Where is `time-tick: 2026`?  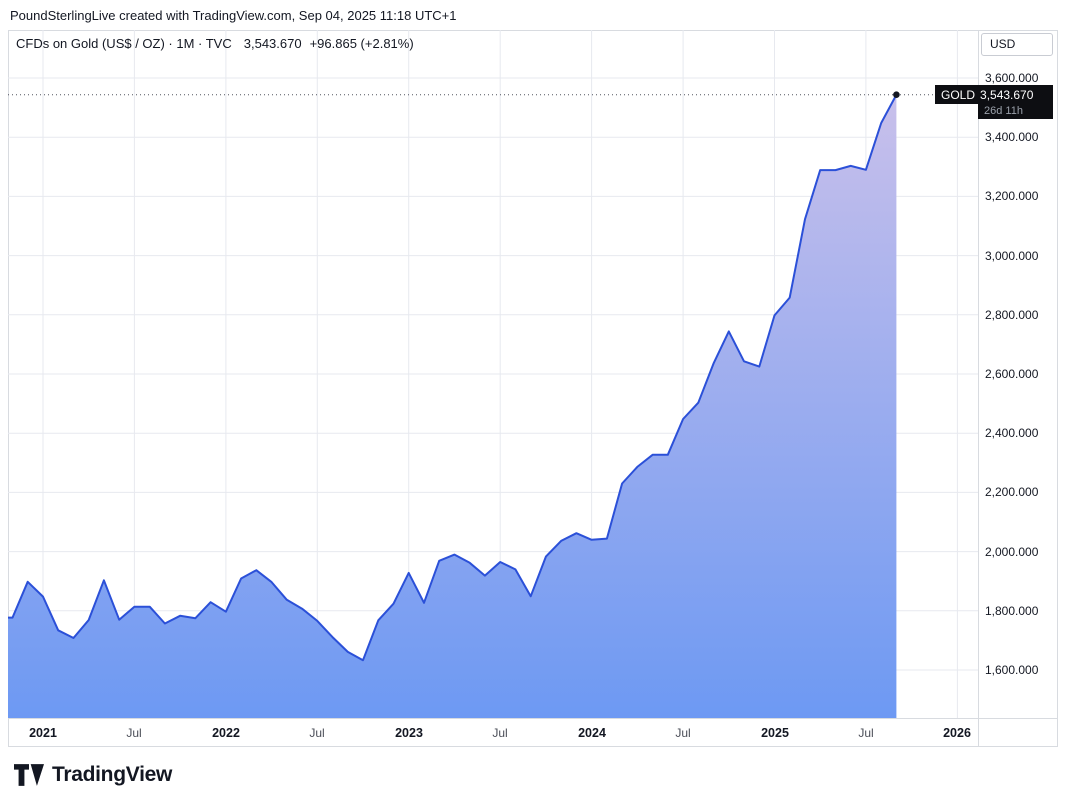
time-tick: 2026 is located at coordinates (957, 733).